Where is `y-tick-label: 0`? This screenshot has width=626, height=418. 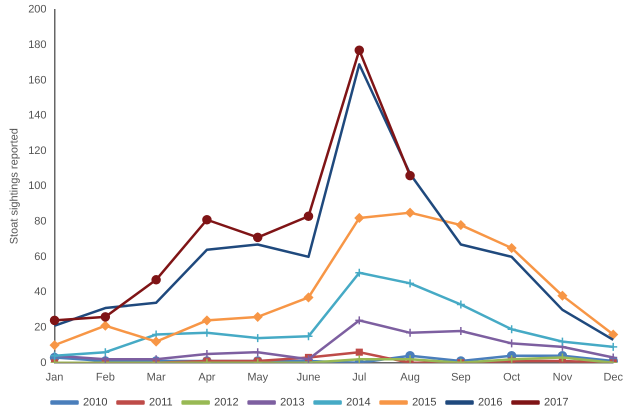 y-tick-label: 0 is located at coordinates (43, 362).